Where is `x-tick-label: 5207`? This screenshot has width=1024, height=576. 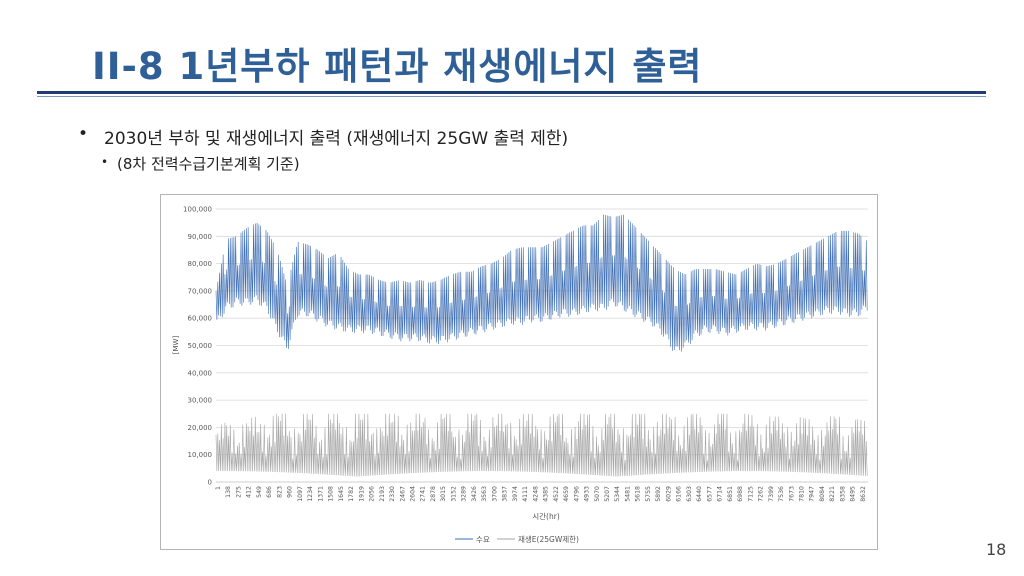 x-tick-label: 5207 is located at coordinates (607, 494).